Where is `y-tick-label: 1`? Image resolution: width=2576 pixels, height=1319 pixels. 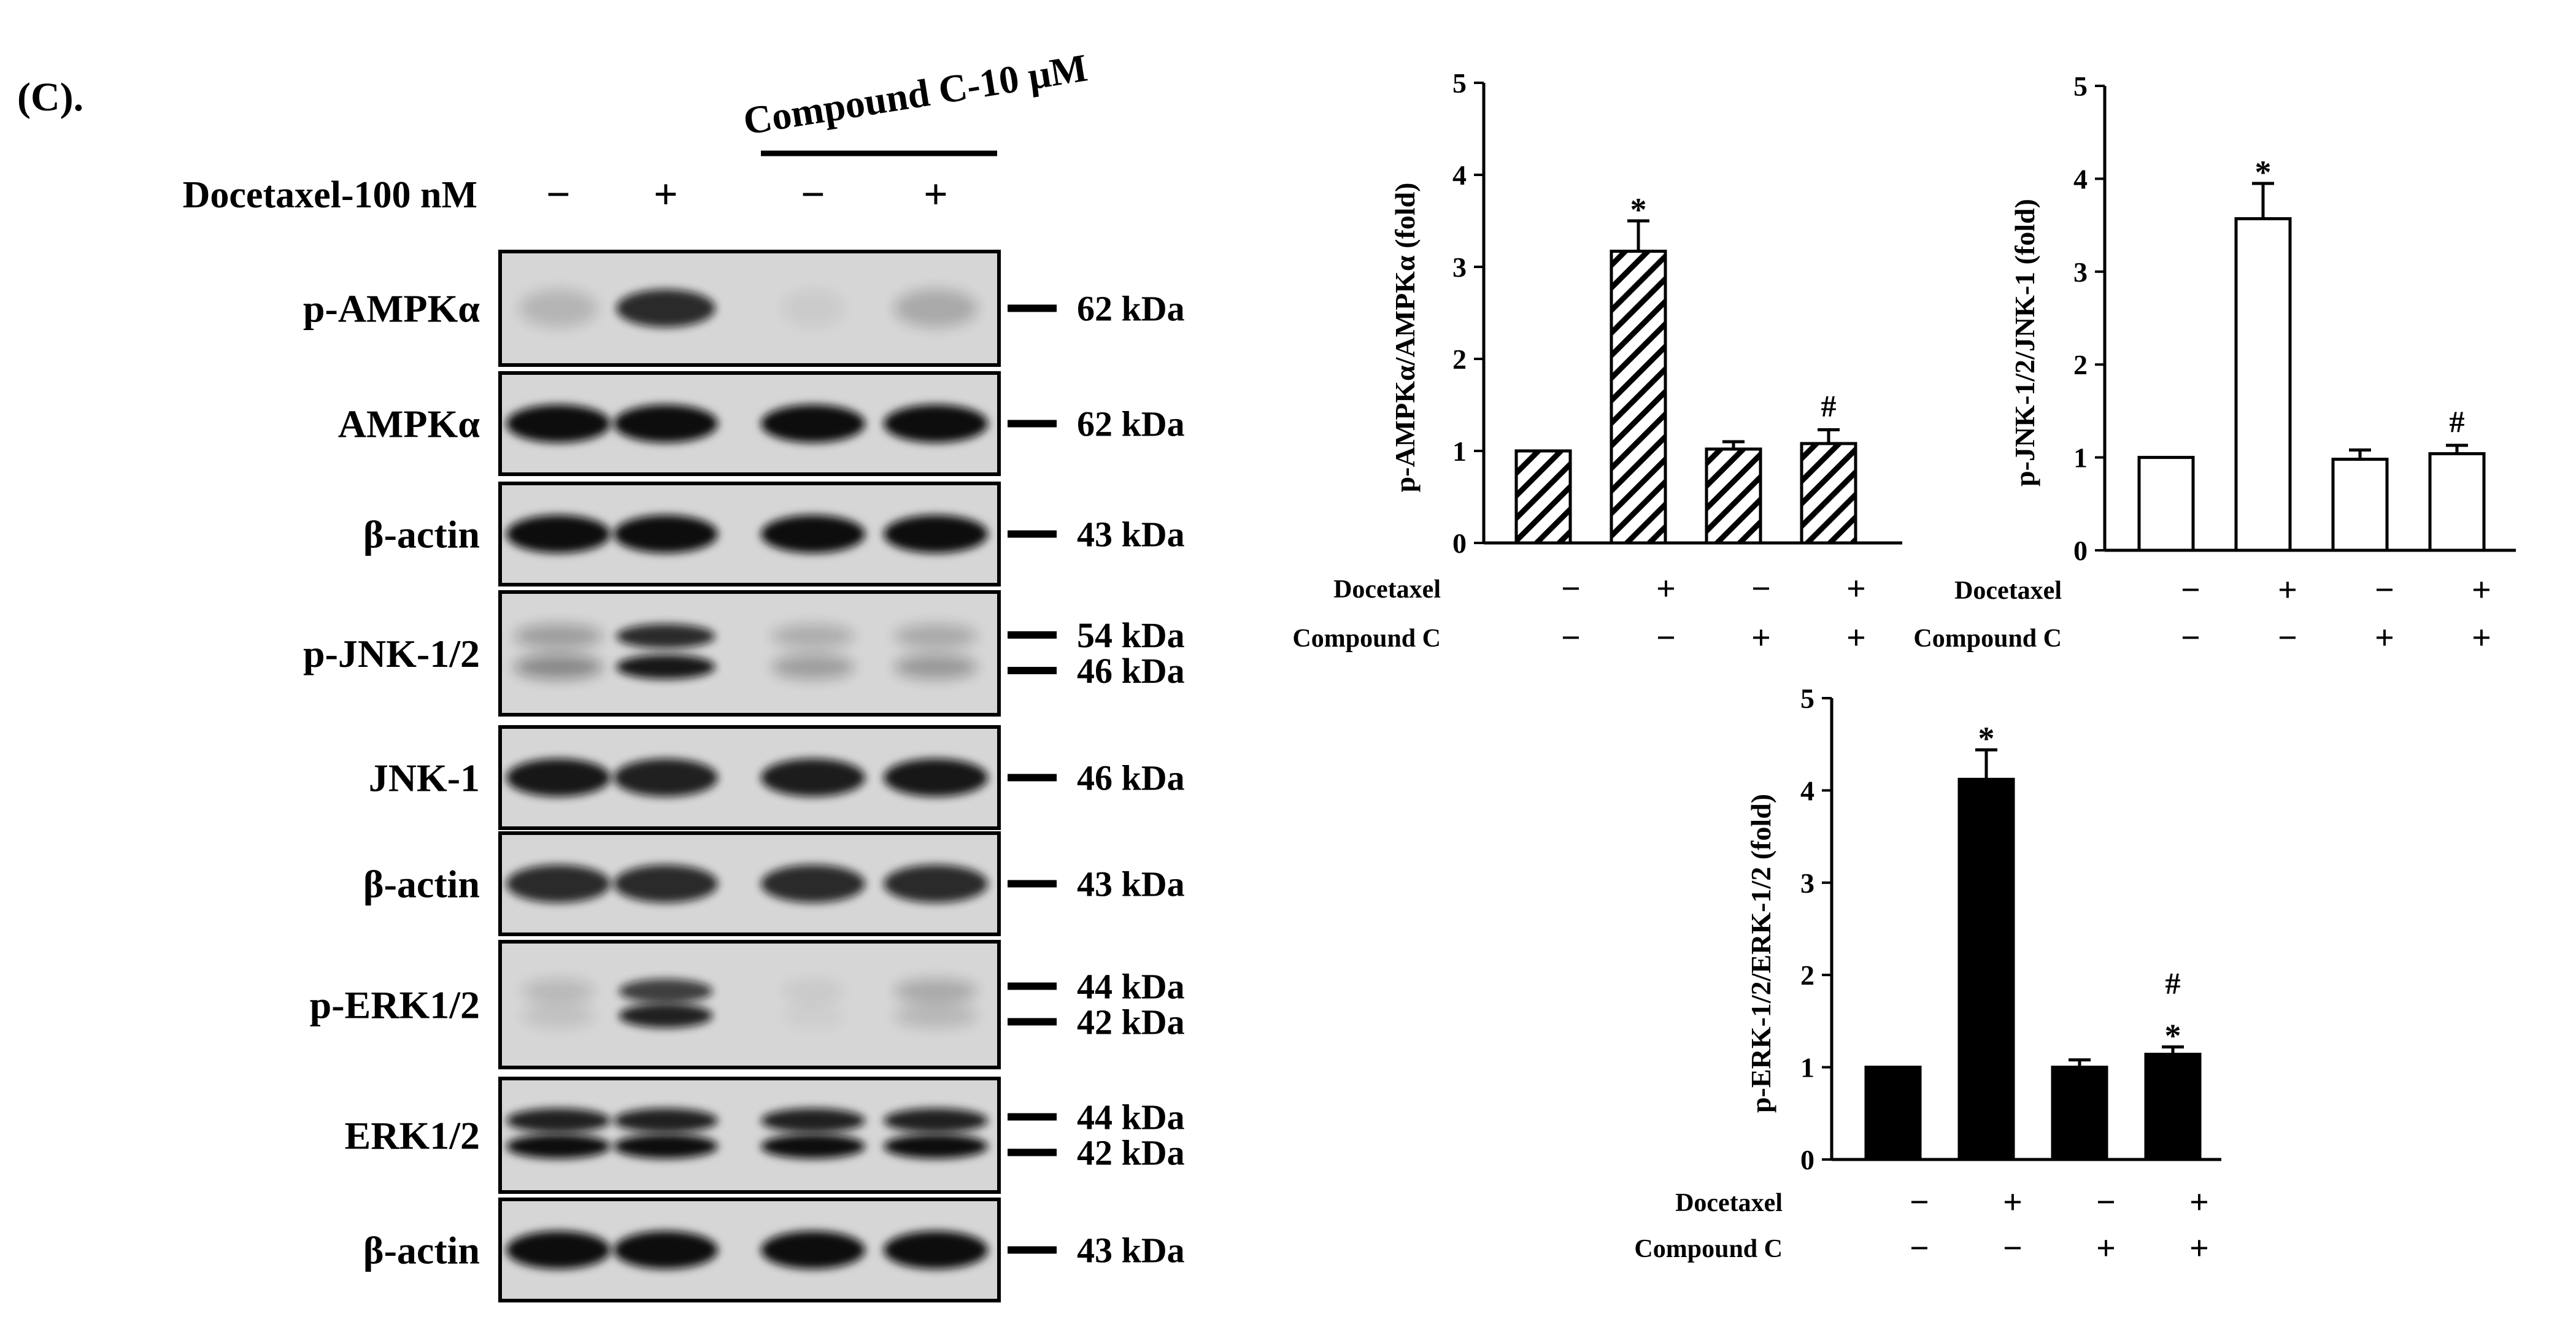 y-tick-label: 1 is located at coordinates (1459, 451).